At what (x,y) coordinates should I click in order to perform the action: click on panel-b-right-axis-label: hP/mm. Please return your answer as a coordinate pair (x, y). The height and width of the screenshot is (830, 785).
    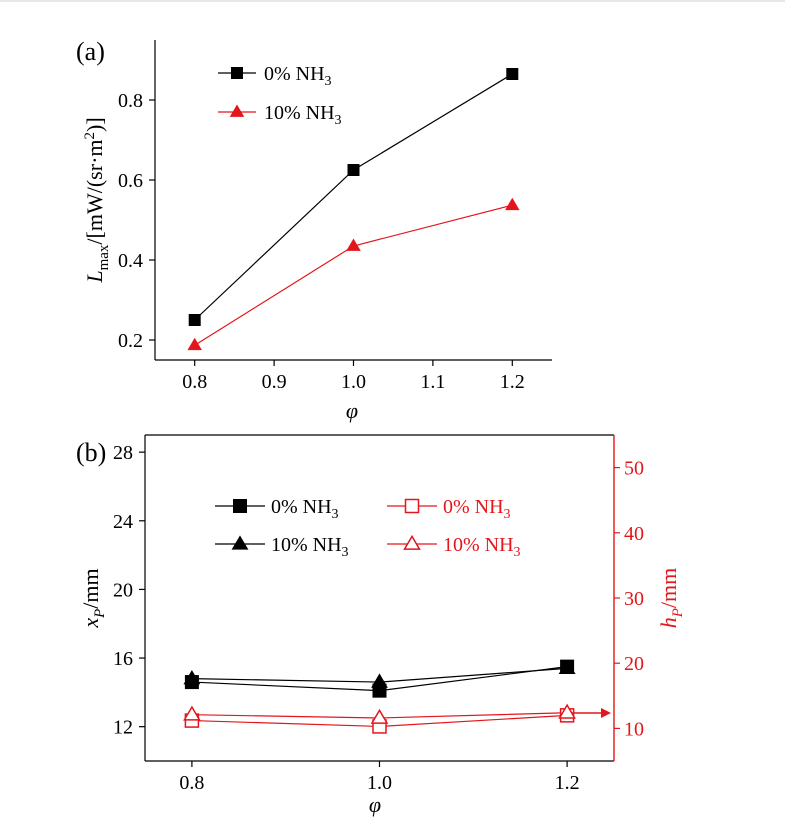
    Looking at the image, I should click on (671, 598).